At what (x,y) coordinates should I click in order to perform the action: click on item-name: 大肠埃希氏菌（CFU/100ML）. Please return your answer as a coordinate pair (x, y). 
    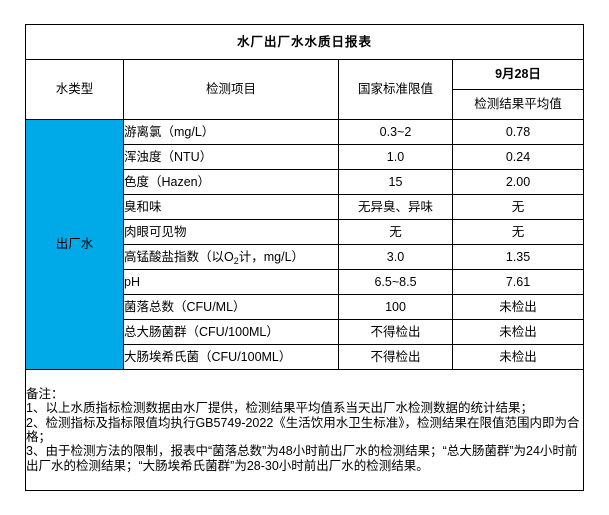
    Looking at the image, I should click on (231, 357).